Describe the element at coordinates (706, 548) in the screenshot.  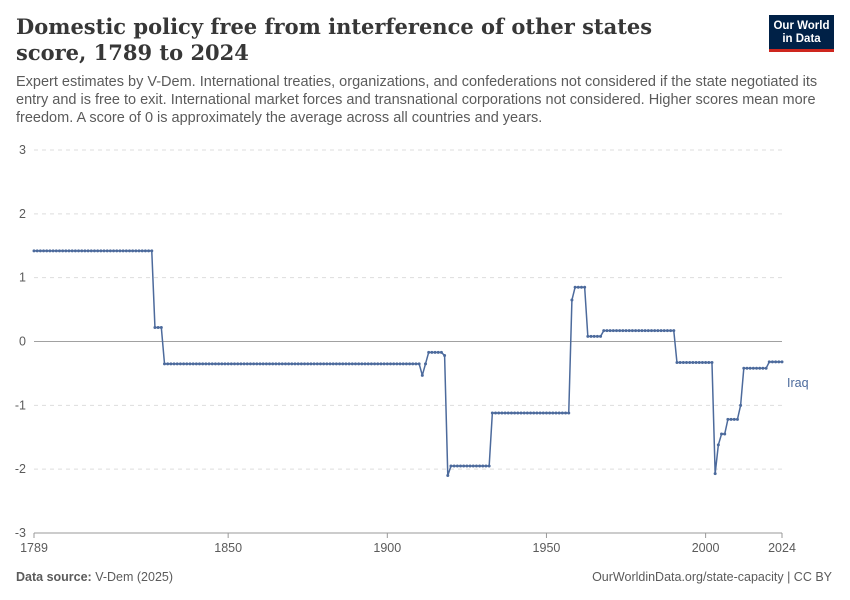
I see `x-tick-label: 2000` at that location.